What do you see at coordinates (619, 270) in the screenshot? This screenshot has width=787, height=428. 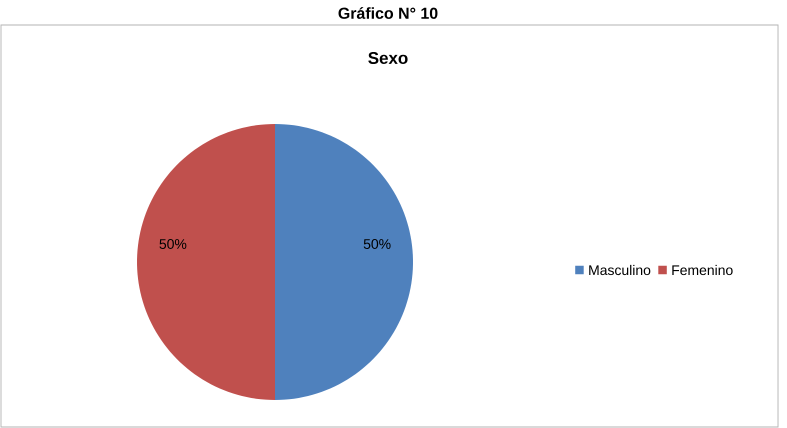 I see `legend-label: Masculino` at bounding box center [619, 270].